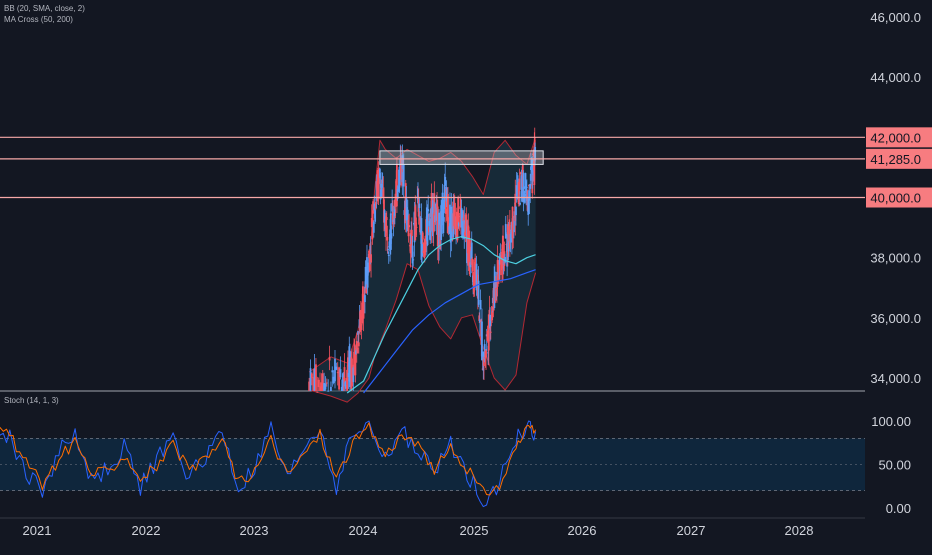 This screenshot has height=555, width=932. What do you see at coordinates (691, 530) in the screenshot?
I see `time-axis-tick-label: 2027` at bounding box center [691, 530].